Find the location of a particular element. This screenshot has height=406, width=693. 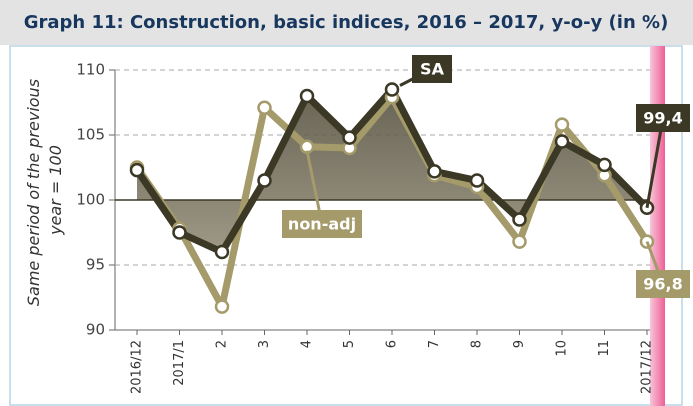

legend-label: non-adj is located at coordinates (322, 224).